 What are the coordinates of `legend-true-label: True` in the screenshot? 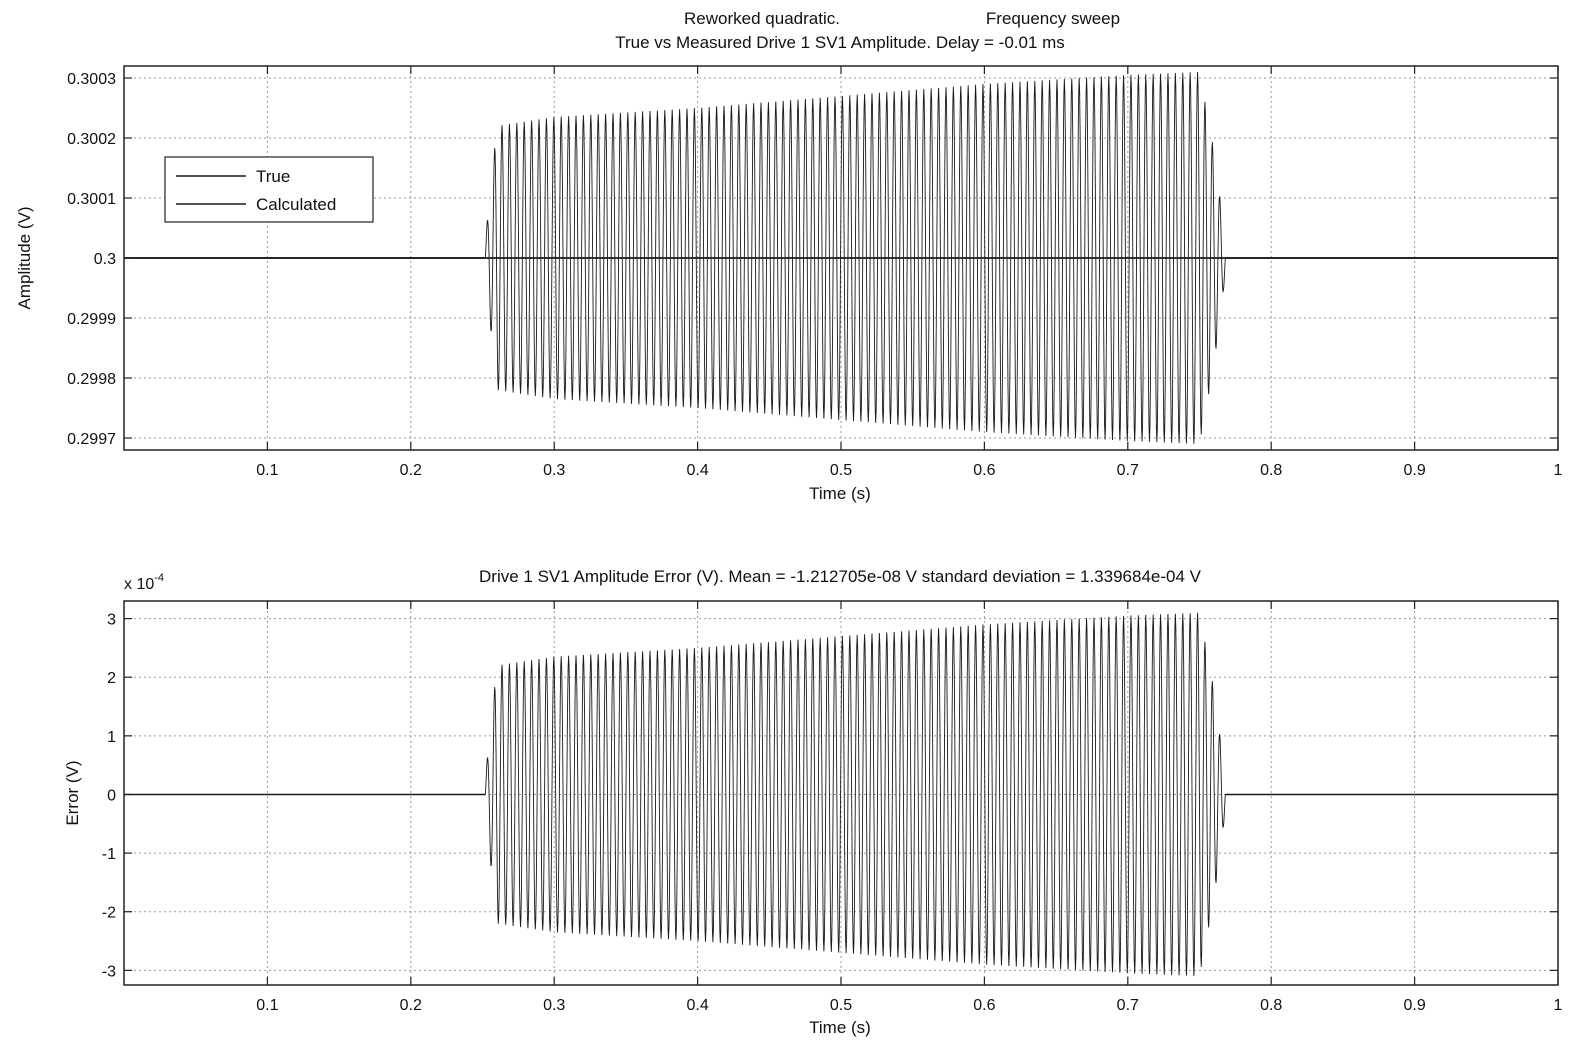 It's located at (273, 176).